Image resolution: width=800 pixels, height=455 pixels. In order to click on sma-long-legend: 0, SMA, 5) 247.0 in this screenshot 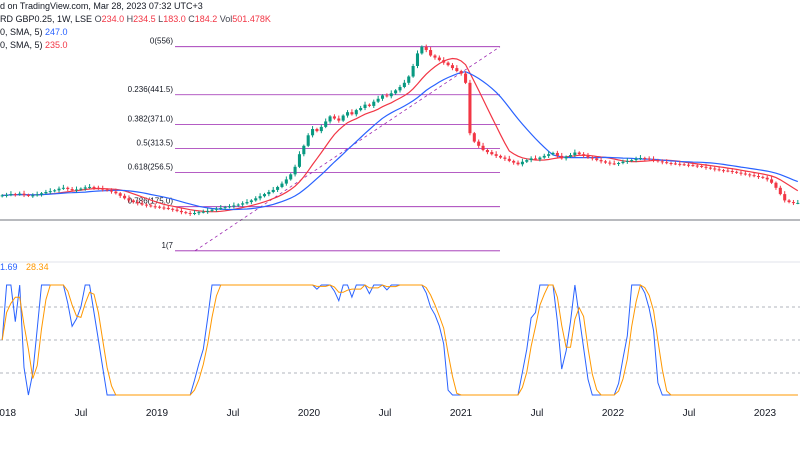, I will do `click(34, 32)`.